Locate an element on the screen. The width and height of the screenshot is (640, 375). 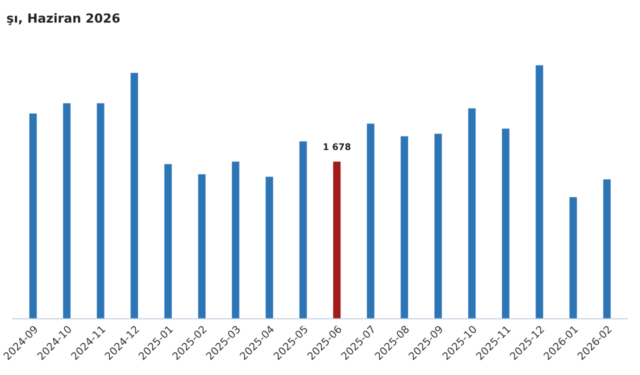
annotation: 1 678 is located at coordinates (337, 146).